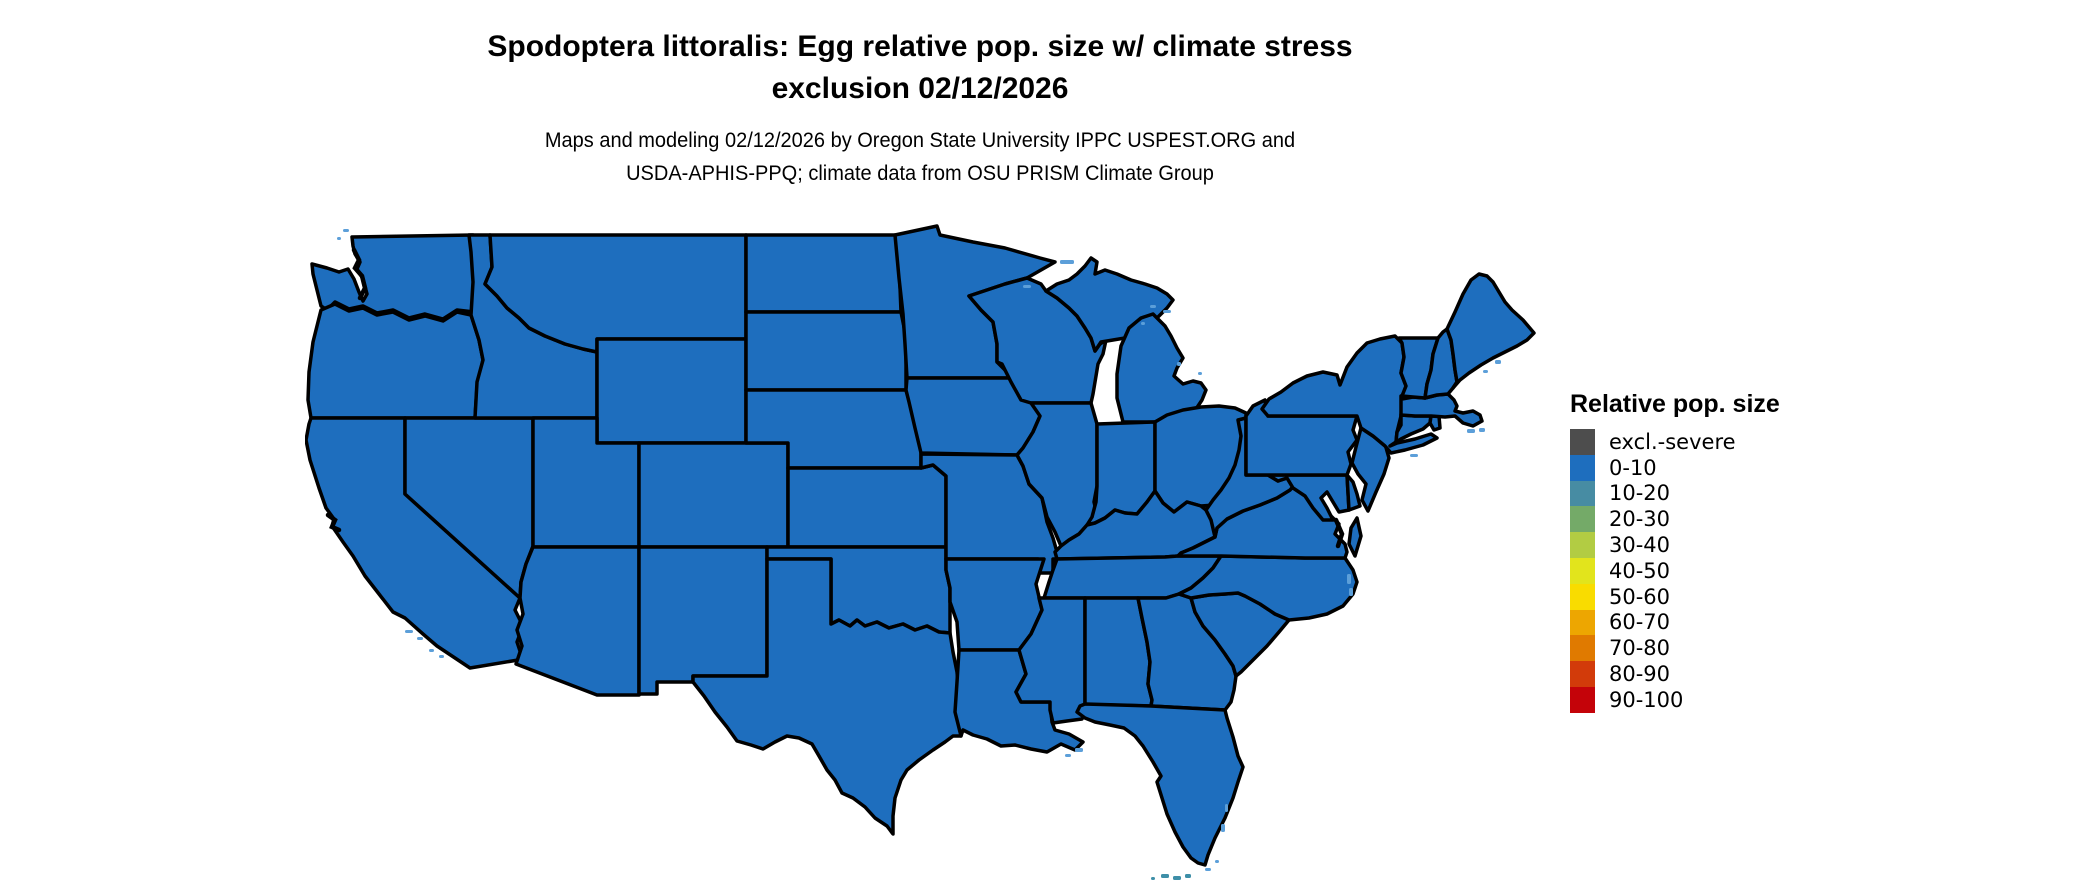  I want to click on state-wy, so click(671, 391).